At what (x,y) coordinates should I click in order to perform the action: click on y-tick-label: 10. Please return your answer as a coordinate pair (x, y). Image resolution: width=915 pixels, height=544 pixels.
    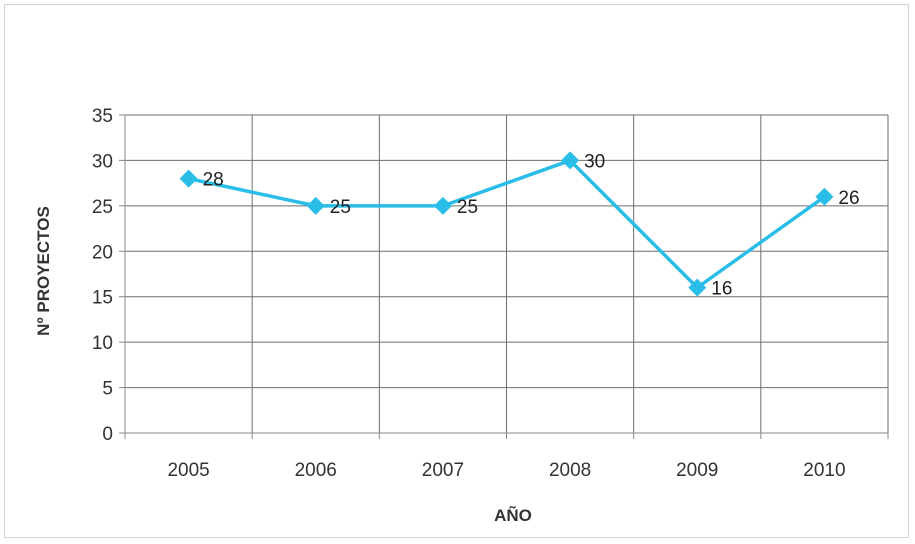
    Looking at the image, I should click on (102, 343).